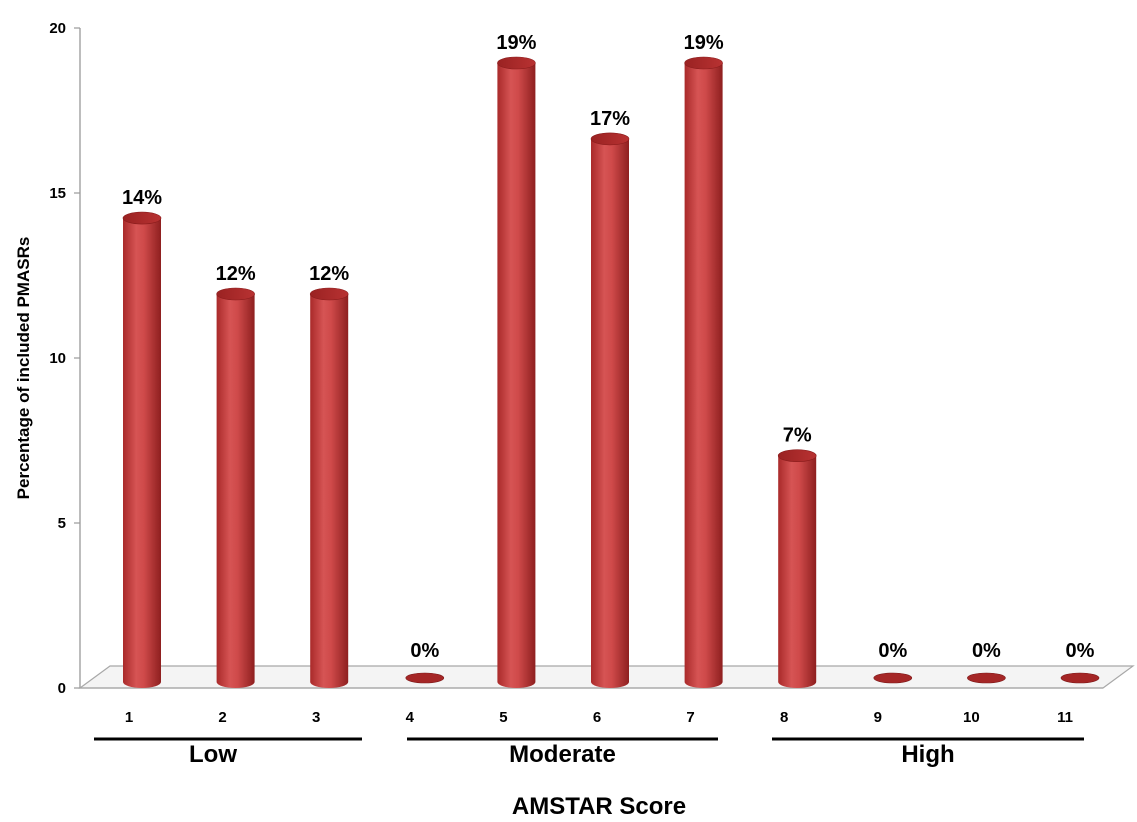 The image size is (1137, 822). I want to click on y-tick-label: 15, so click(57, 193).